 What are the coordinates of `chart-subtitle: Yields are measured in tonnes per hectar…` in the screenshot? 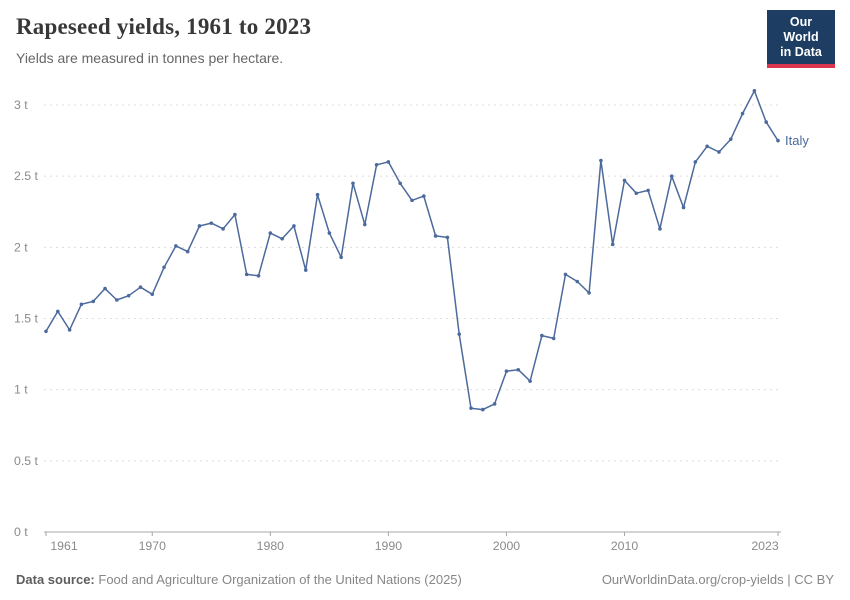 It's located at (150, 58).